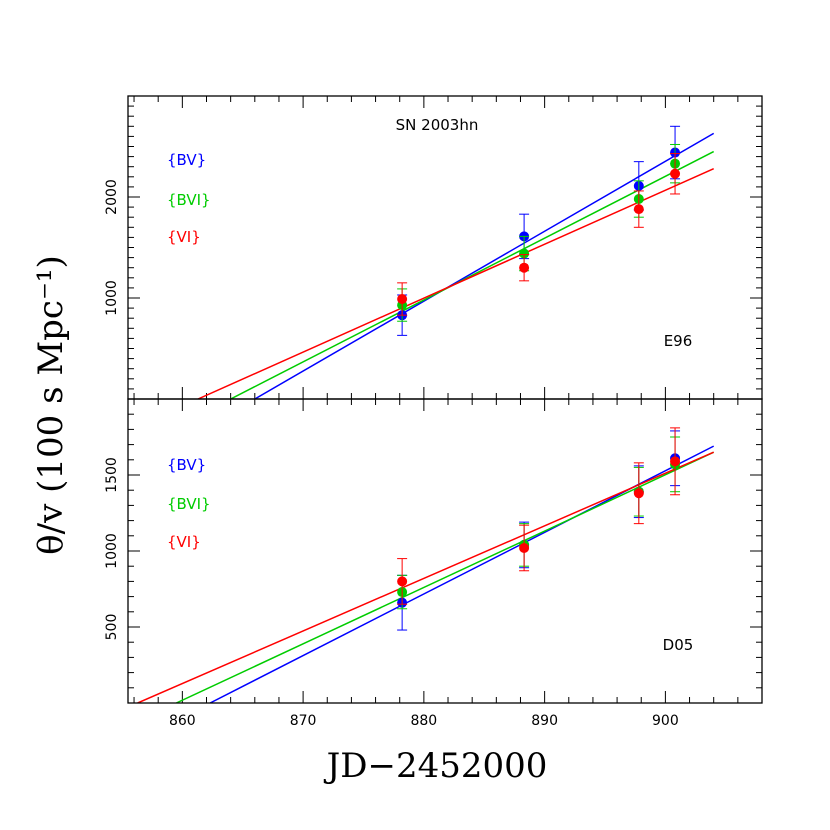 Image resolution: width=830 pixels, height=830 pixels. I want to click on panel-label: D05, so click(678, 645).